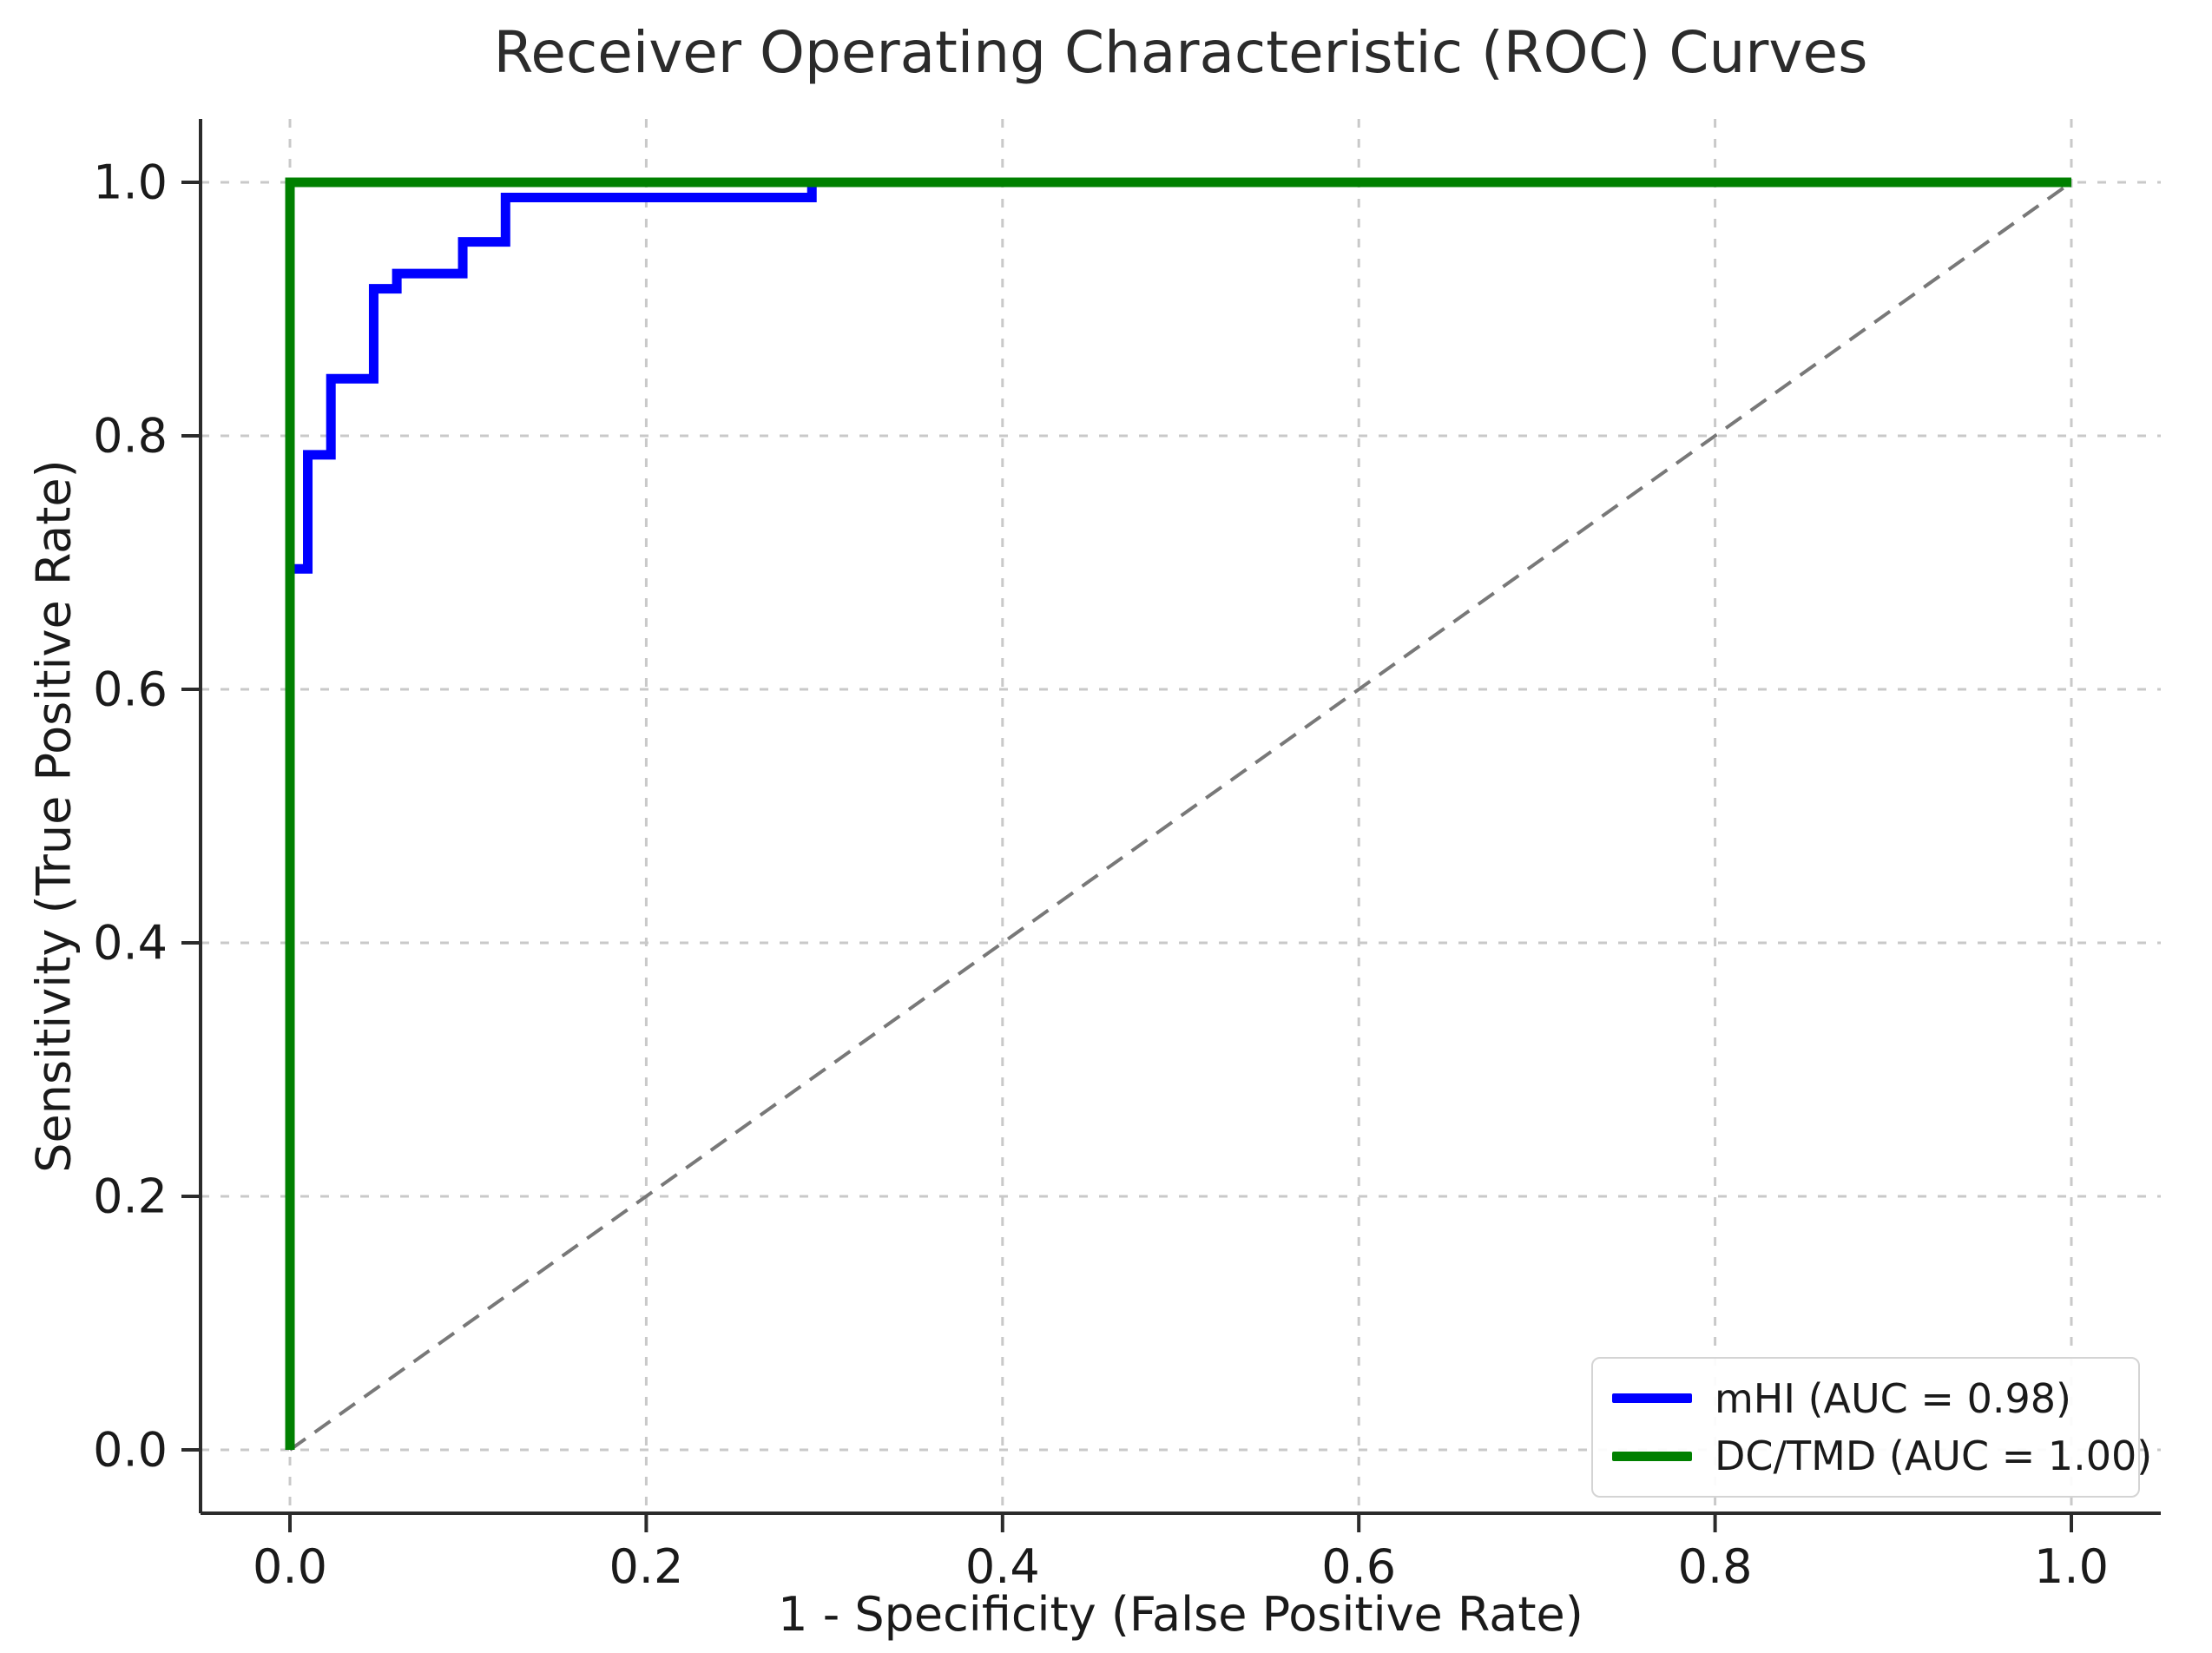 Image resolution: width=2212 pixels, height=1653 pixels. What do you see at coordinates (290, 1567) in the screenshot?
I see `x-tick-label: 0.0` at bounding box center [290, 1567].